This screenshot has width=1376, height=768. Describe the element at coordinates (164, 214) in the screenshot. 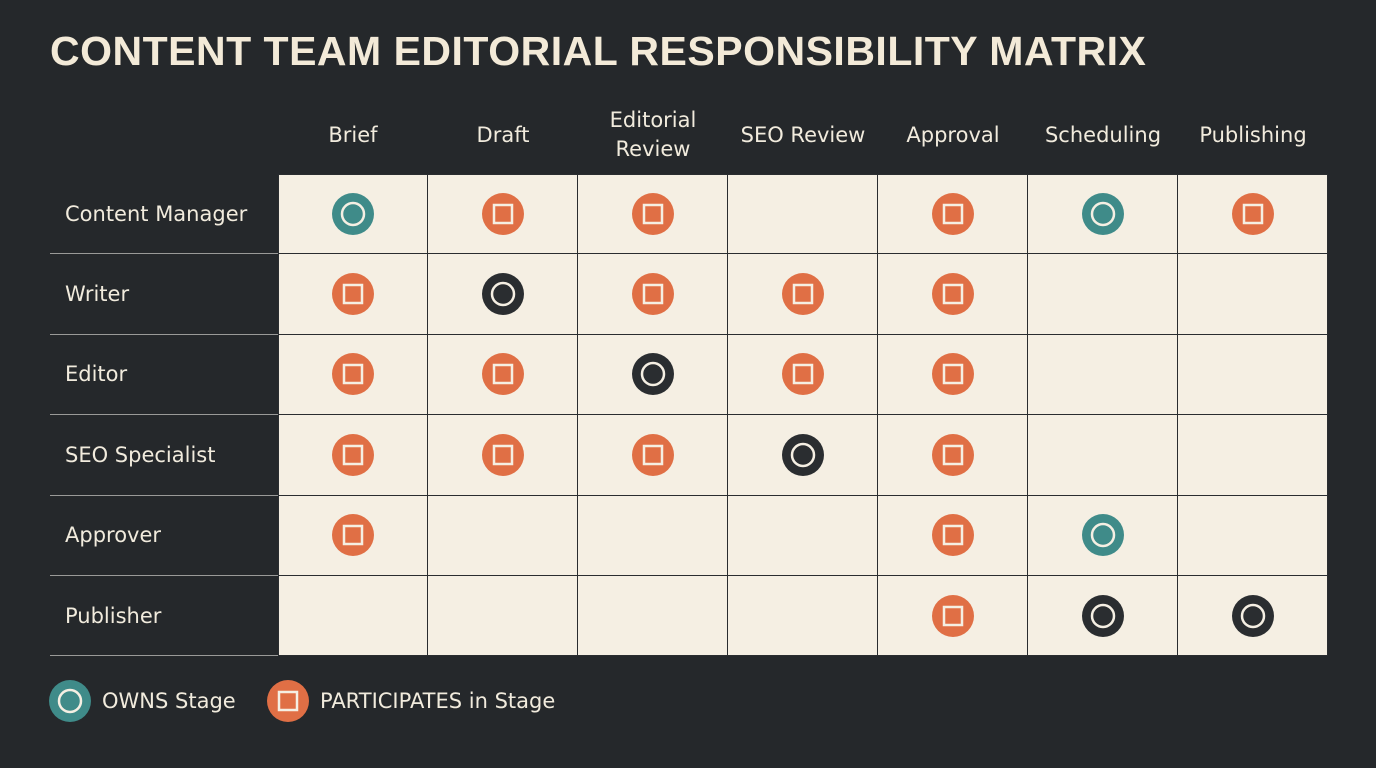

I see `row-label: Content Manager` at that location.